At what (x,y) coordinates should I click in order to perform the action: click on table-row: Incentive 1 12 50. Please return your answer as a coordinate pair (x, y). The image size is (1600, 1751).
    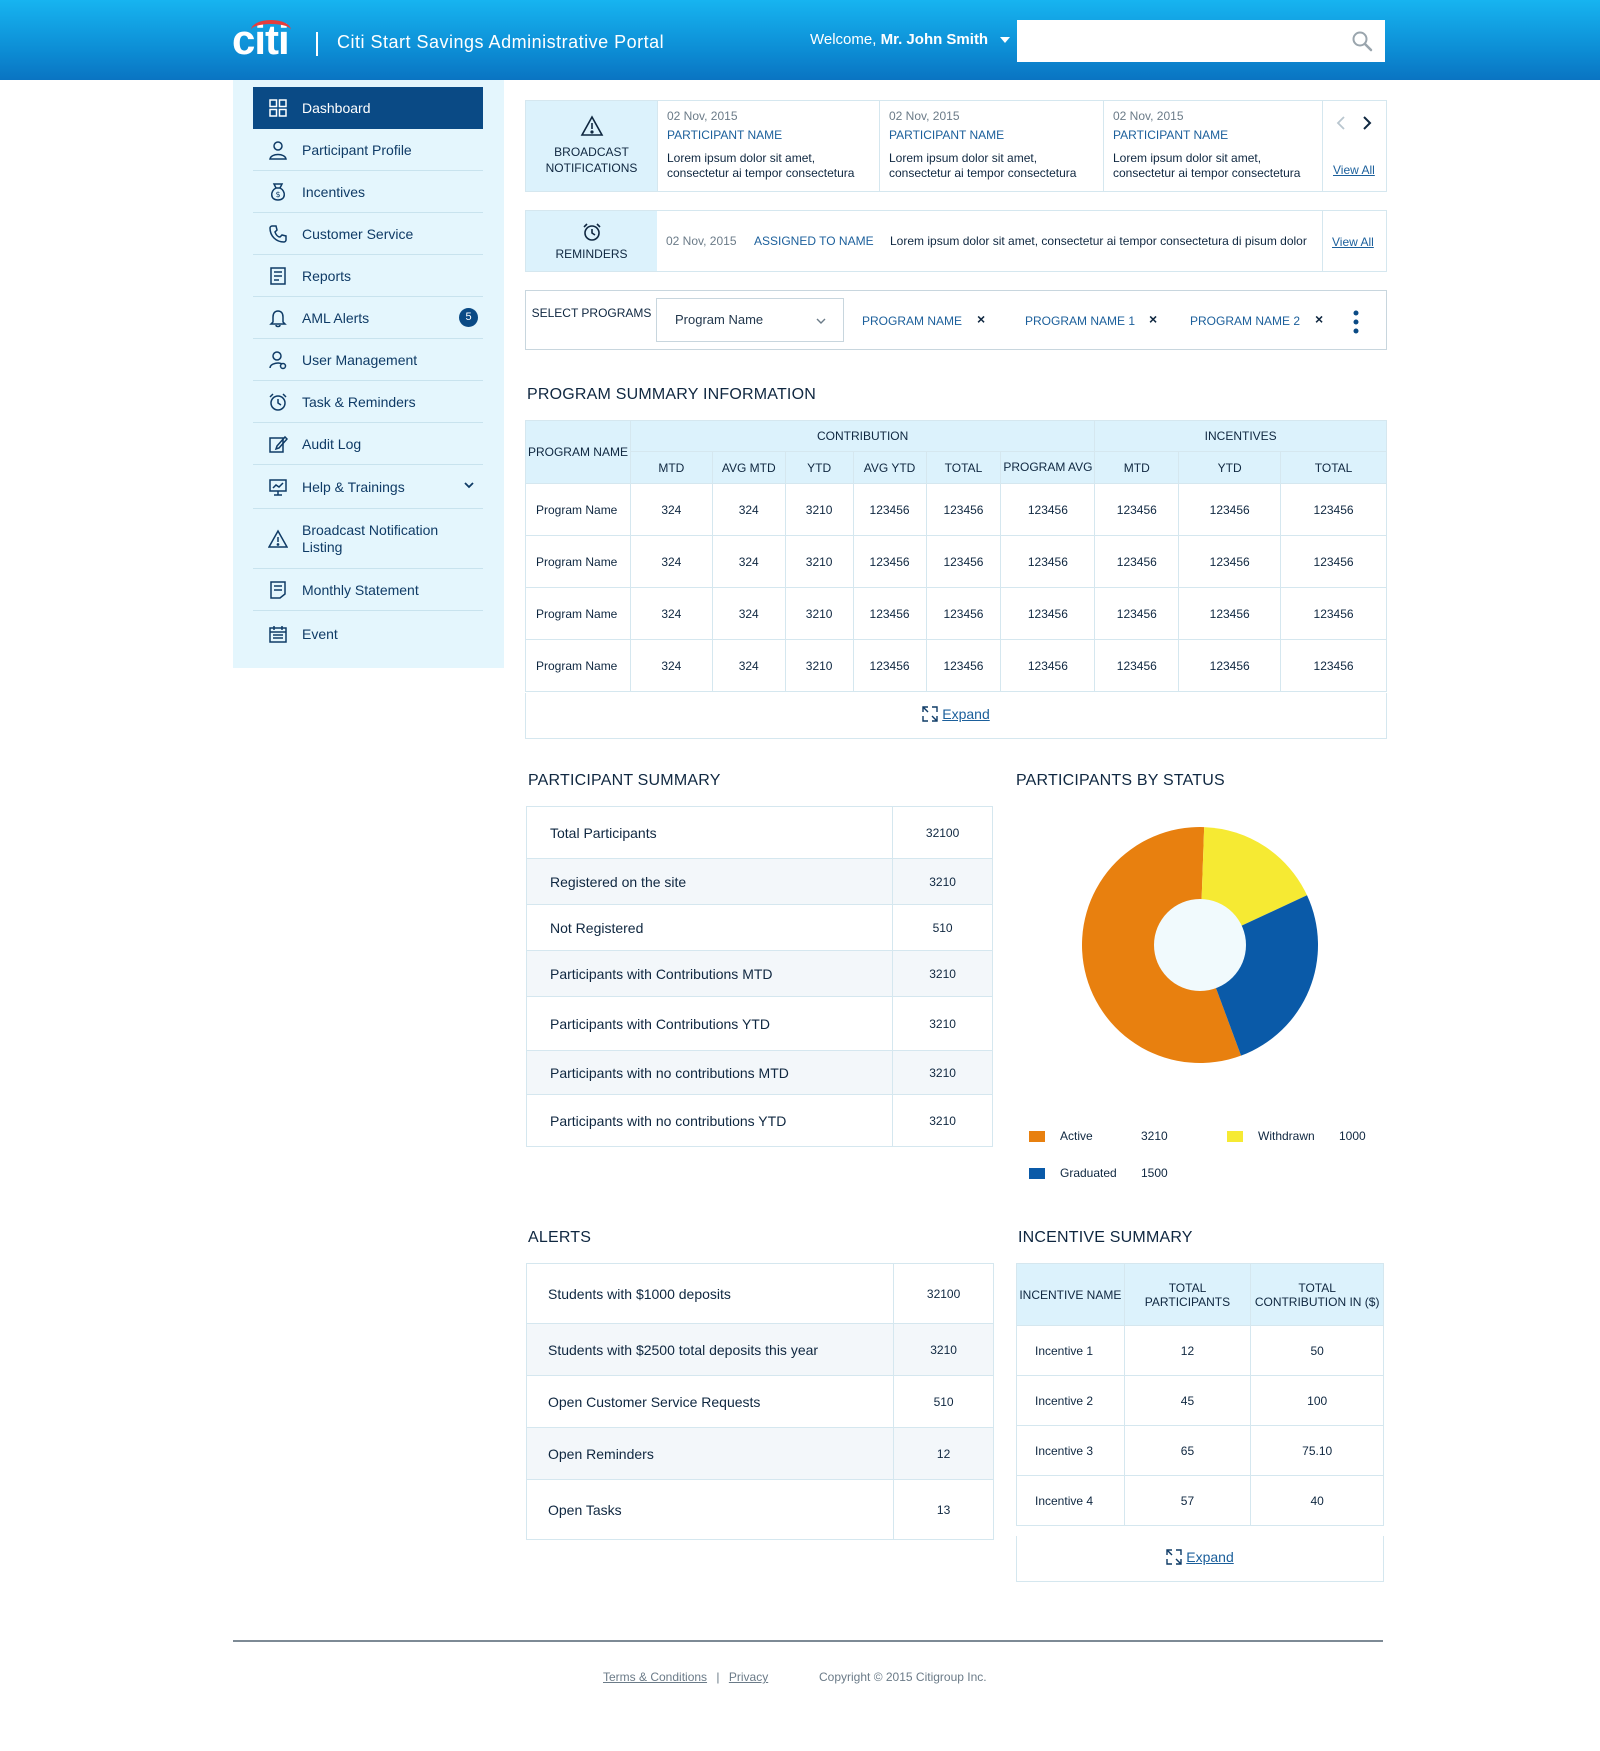
    Looking at the image, I should click on (1200, 1350).